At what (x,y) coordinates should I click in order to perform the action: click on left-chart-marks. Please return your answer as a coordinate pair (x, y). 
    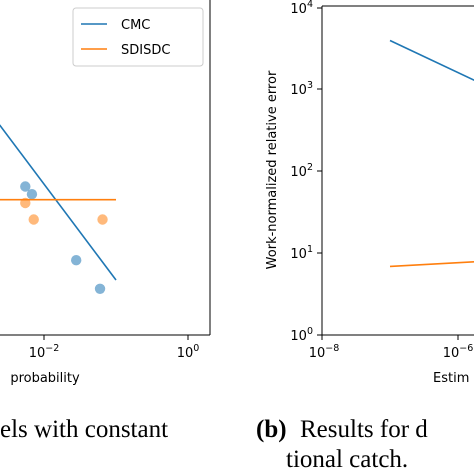
    Looking at the image, I should click on (58, 209).